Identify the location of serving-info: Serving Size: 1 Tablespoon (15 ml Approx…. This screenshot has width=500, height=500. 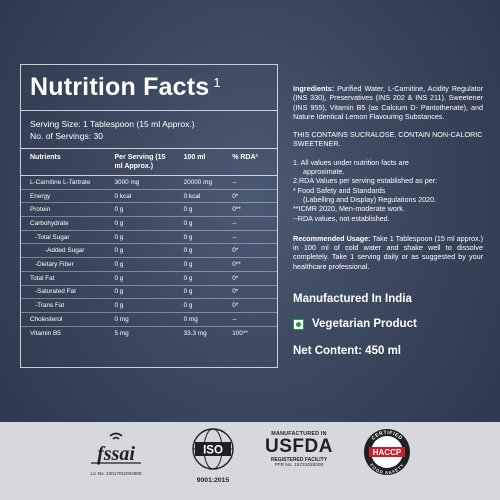
(149, 130).